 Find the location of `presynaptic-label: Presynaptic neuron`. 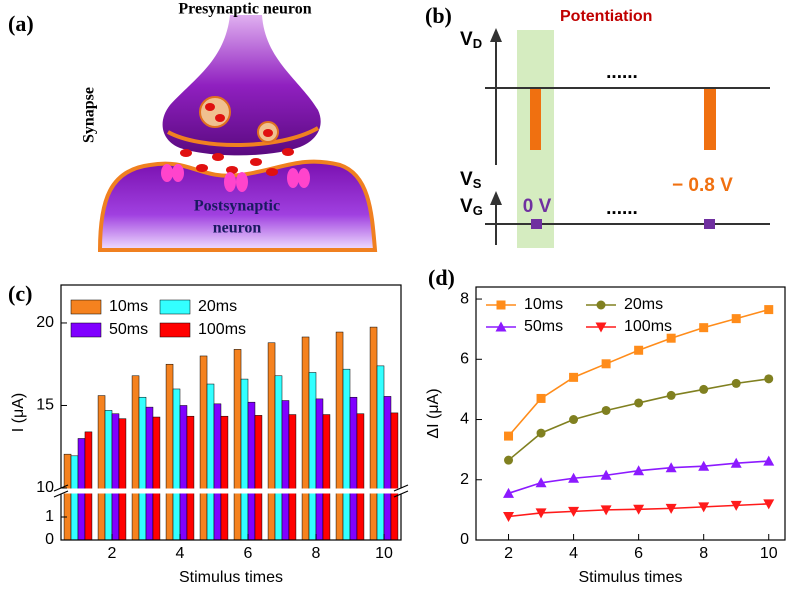

presynaptic-label: Presynaptic neuron is located at coordinates (244, 9).